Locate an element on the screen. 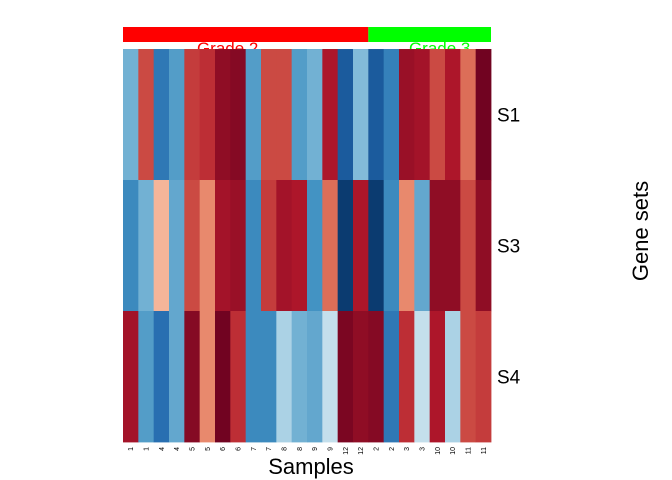 The height and width of the screenshot is (480, 672). annotation-bar is located at coordinates (307, 34).